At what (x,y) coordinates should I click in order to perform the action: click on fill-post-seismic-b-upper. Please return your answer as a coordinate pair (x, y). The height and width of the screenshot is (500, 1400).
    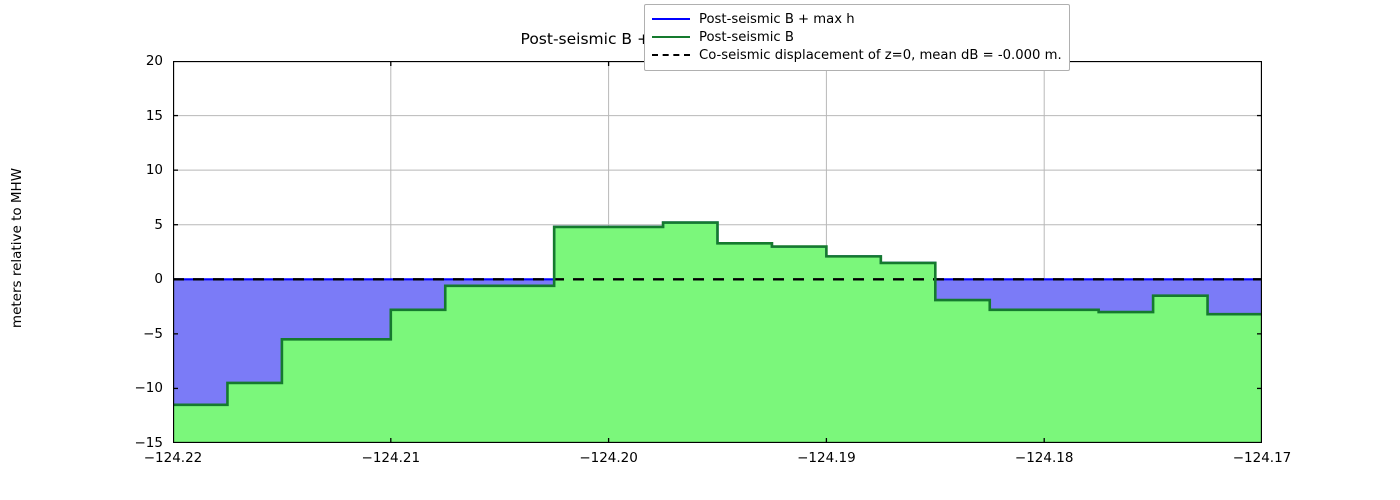
    Looking at the image, I should click on (745, 251).